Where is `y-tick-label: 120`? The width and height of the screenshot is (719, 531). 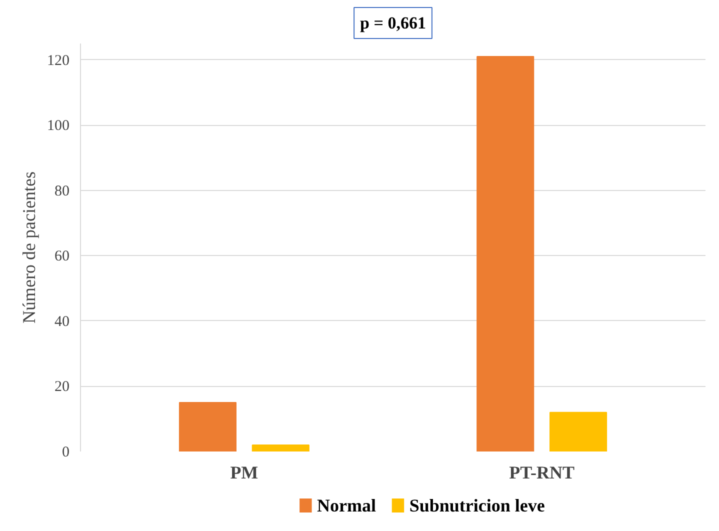 y-tick-label: 120 is located at coordinates (58, 60).